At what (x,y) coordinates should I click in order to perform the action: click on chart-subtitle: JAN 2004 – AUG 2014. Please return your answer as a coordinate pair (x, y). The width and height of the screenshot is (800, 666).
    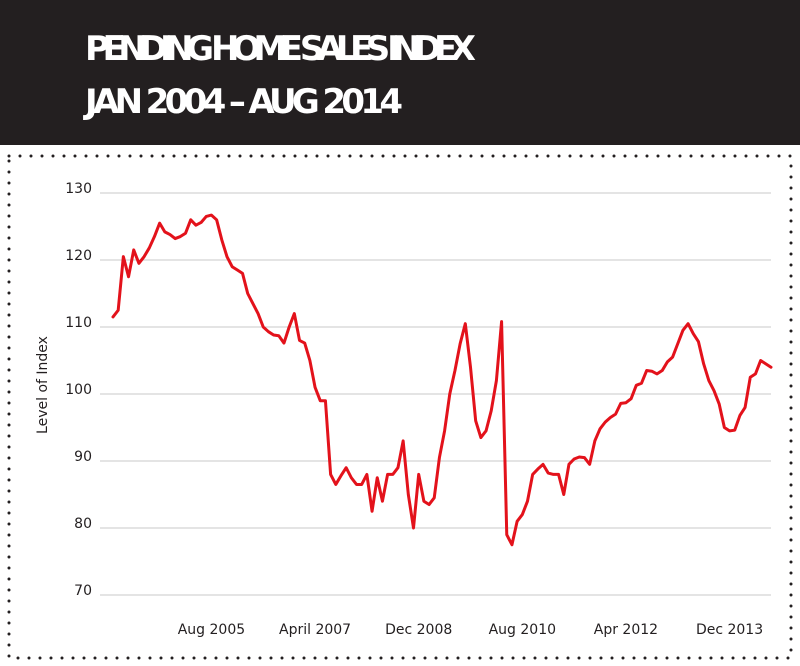
    Looking at the image, I should click on (243, 102).